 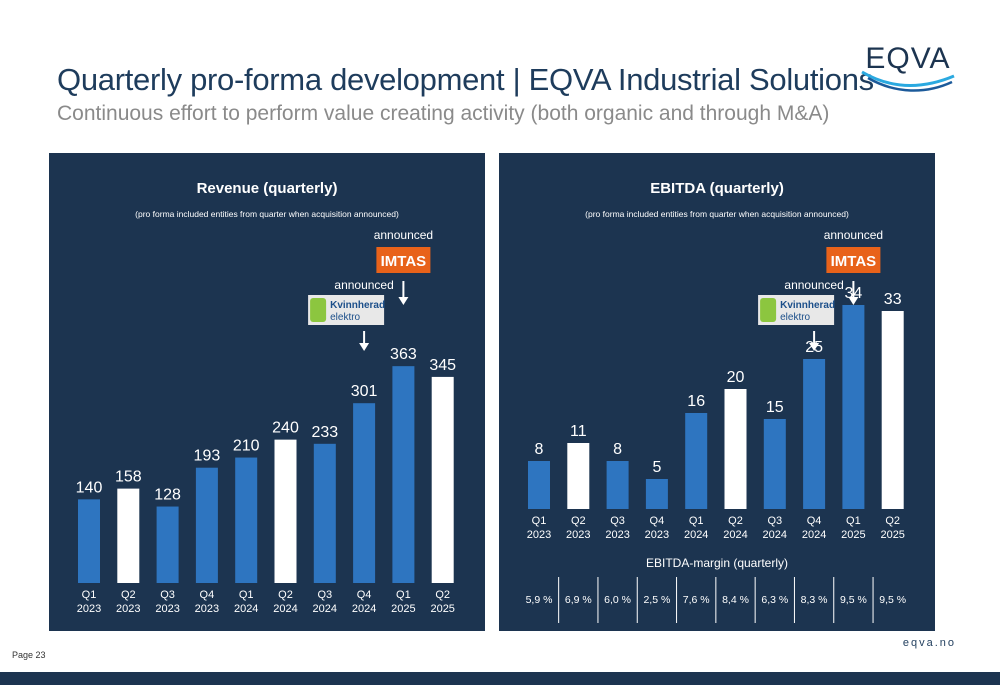 I want to click on data-label: 233, so click(x=324, y=432).